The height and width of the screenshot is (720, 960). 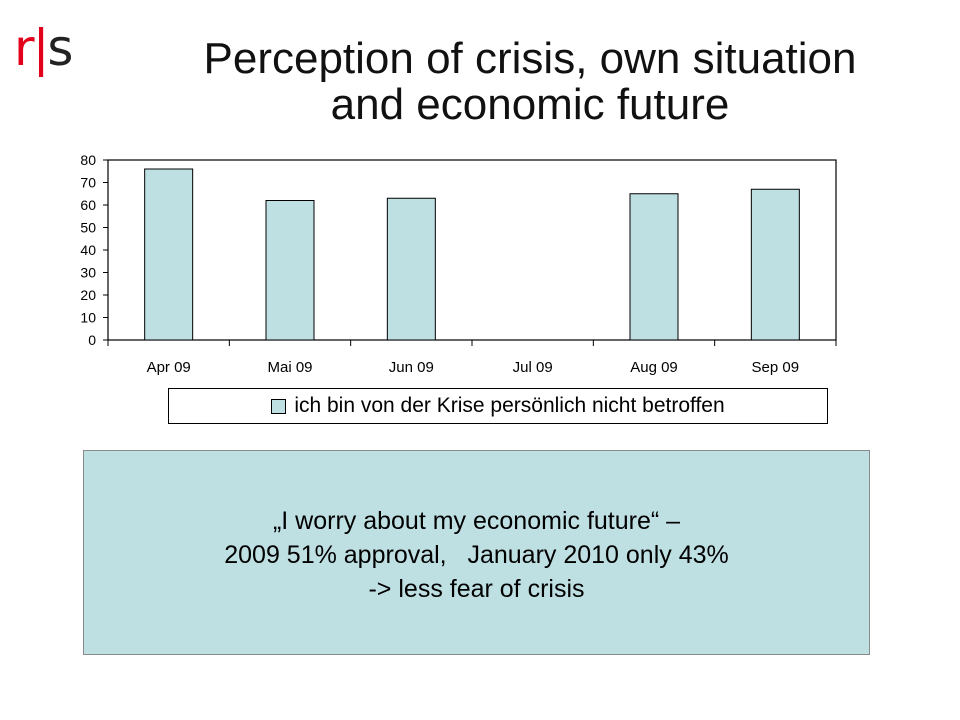 I want to click on quote-line-3: -> less fear of crisis, so click(x=476, y=588).